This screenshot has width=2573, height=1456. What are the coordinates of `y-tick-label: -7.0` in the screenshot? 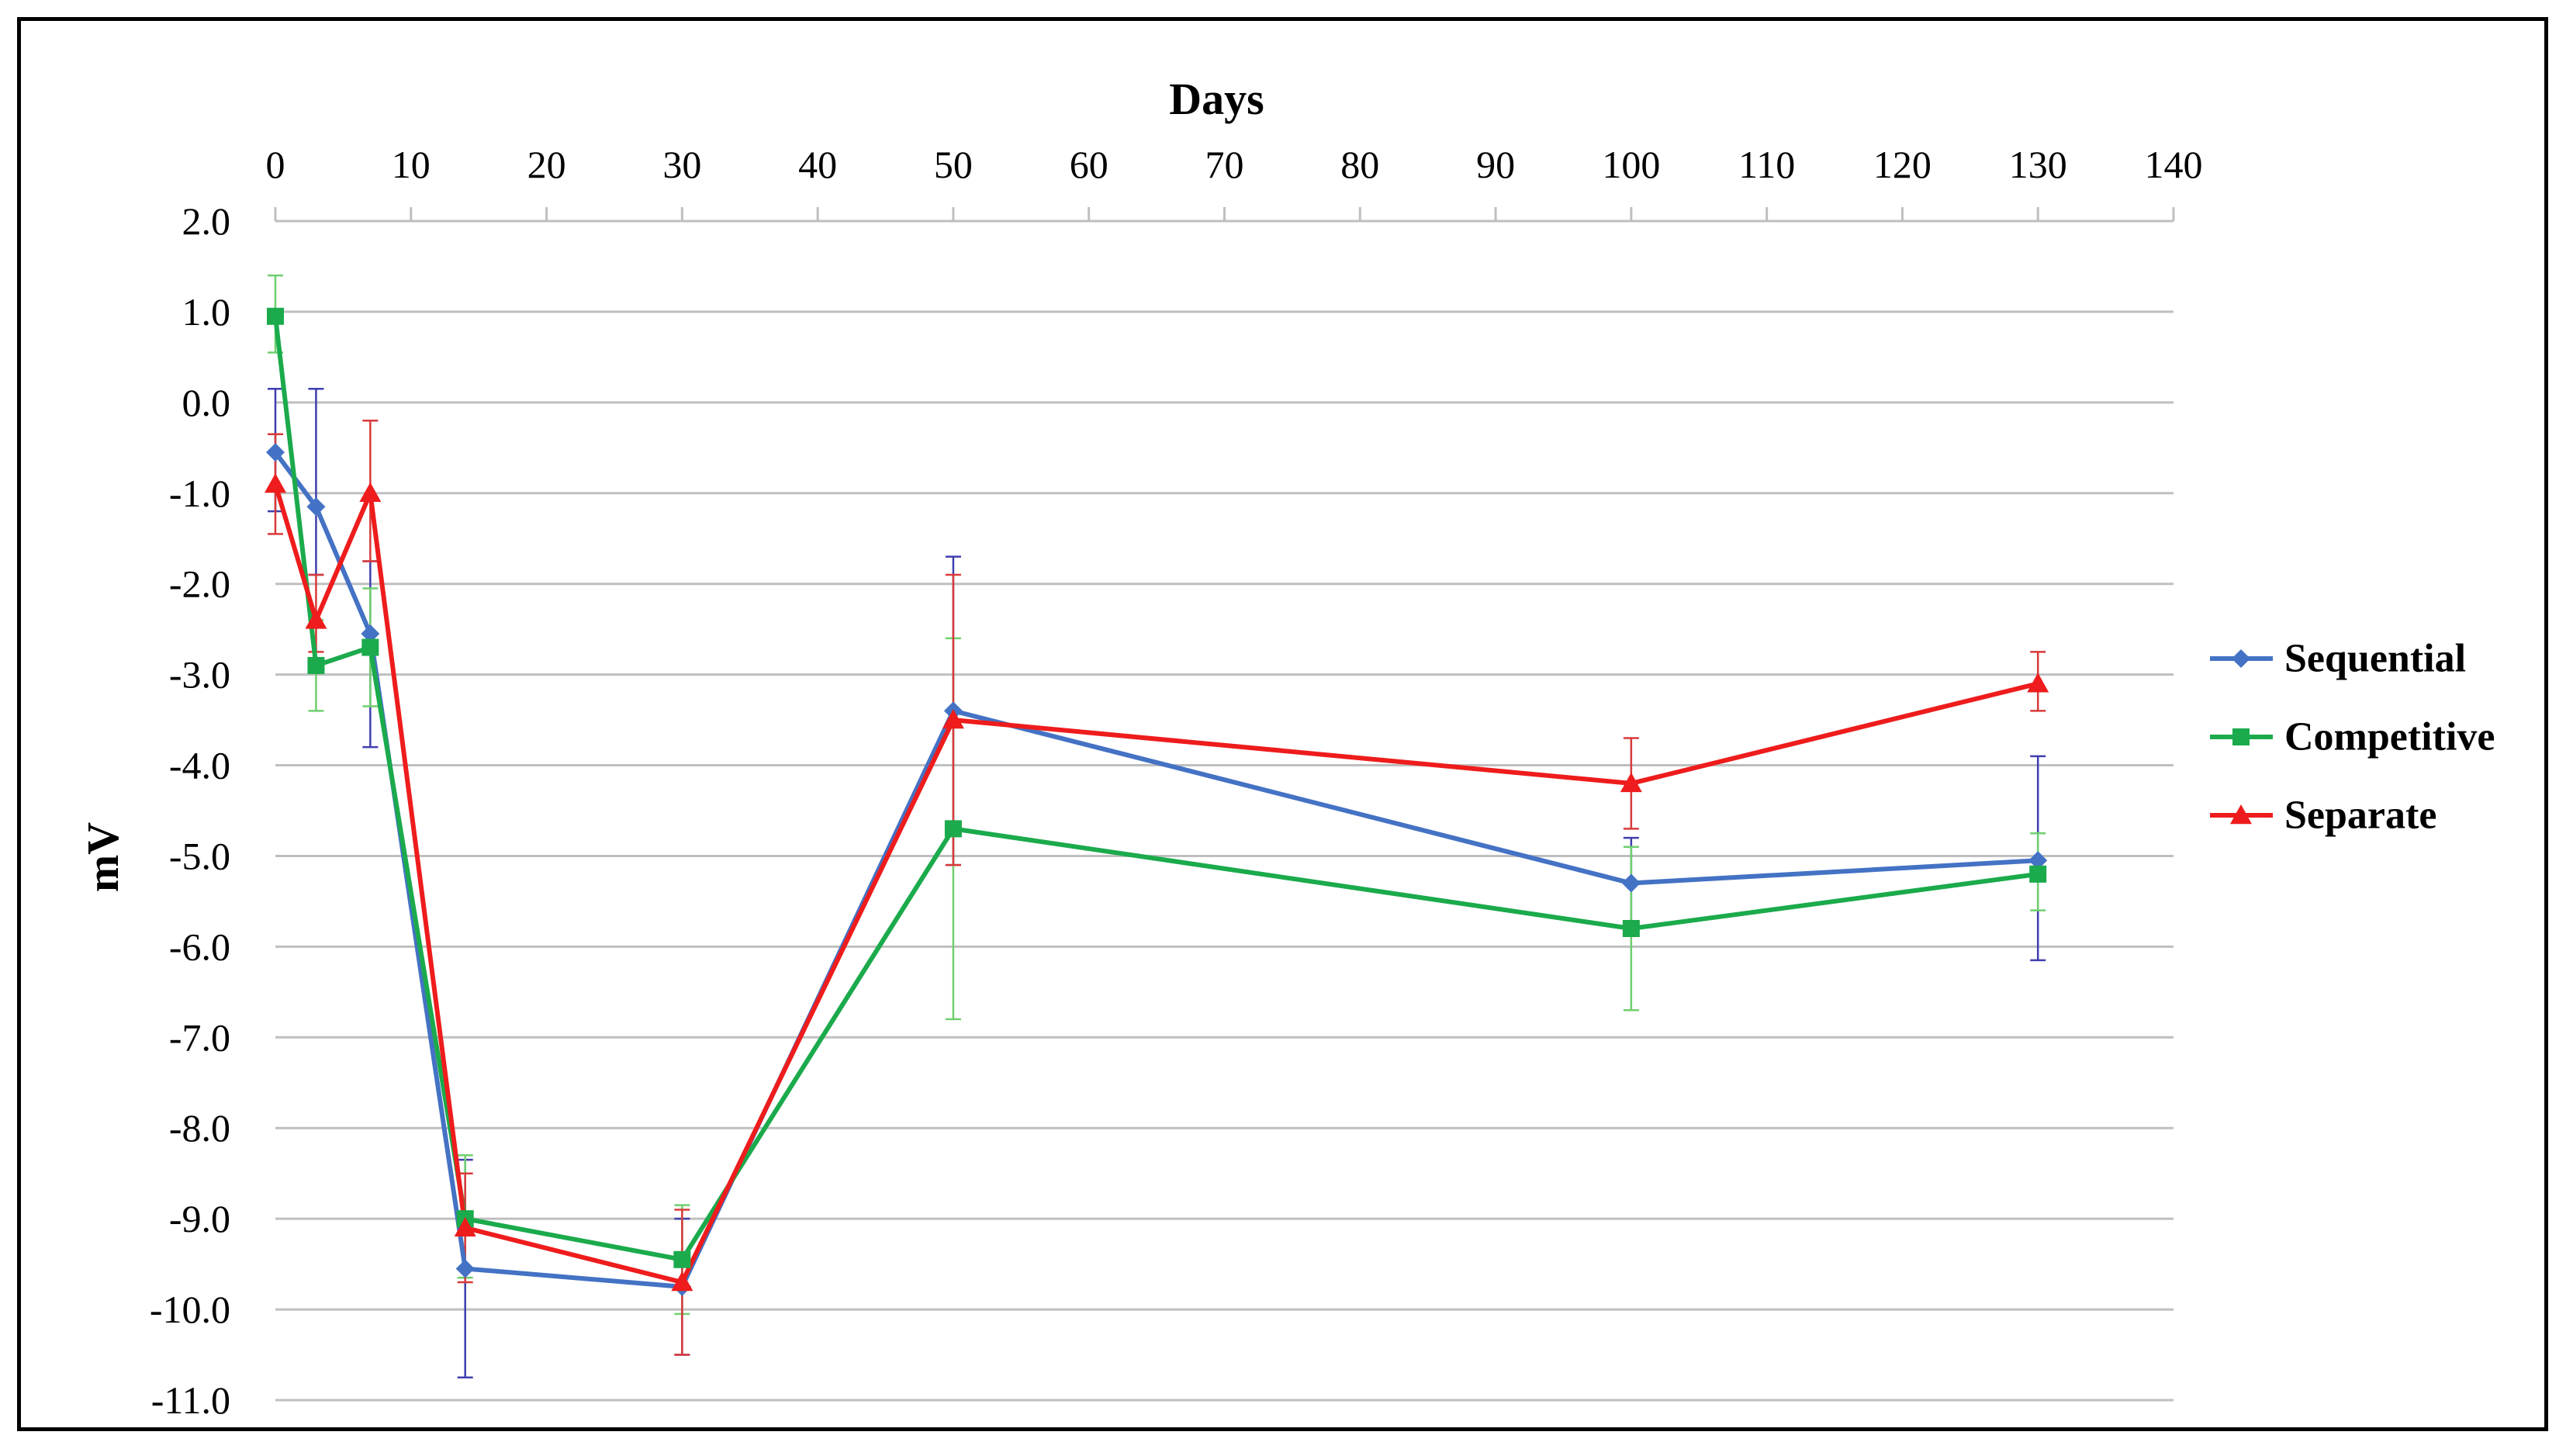 It's located at (200, 1037).